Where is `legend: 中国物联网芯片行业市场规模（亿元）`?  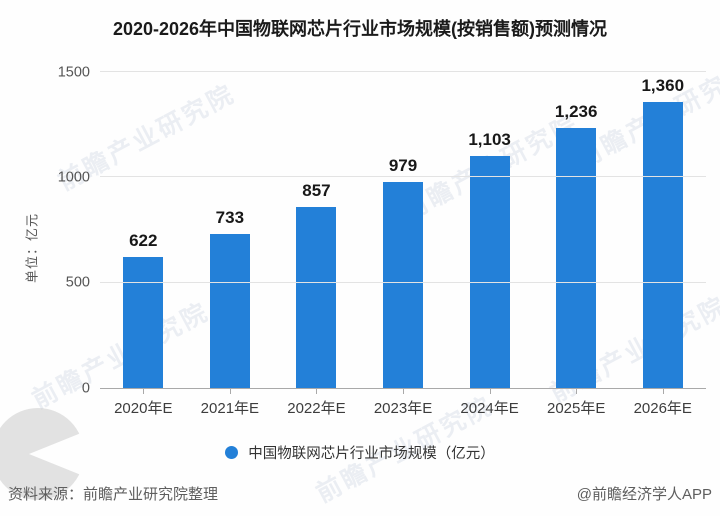
legend: 中国物联网芯片行业市场规模（亿元） is located at coordinates (360, 452).